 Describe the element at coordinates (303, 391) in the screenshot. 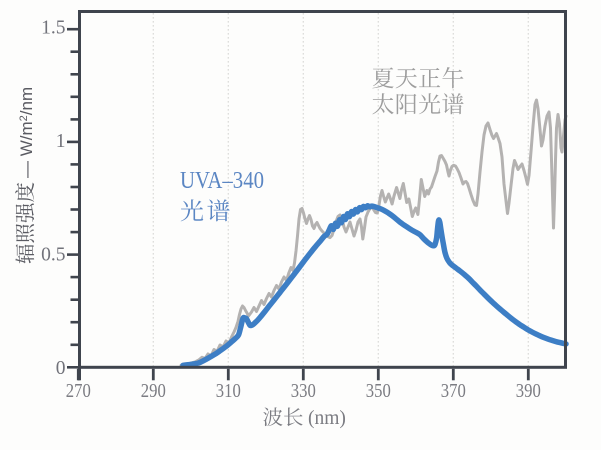

I see `svg-text: 330` at that location.